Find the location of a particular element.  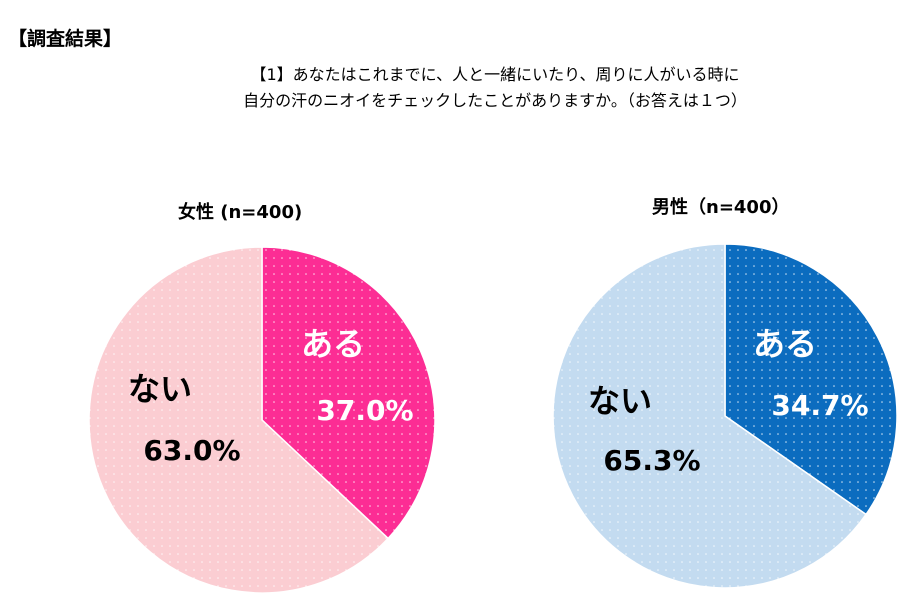

chart-title-female: 女性 (n=400) is located at coordinates (240, 212).